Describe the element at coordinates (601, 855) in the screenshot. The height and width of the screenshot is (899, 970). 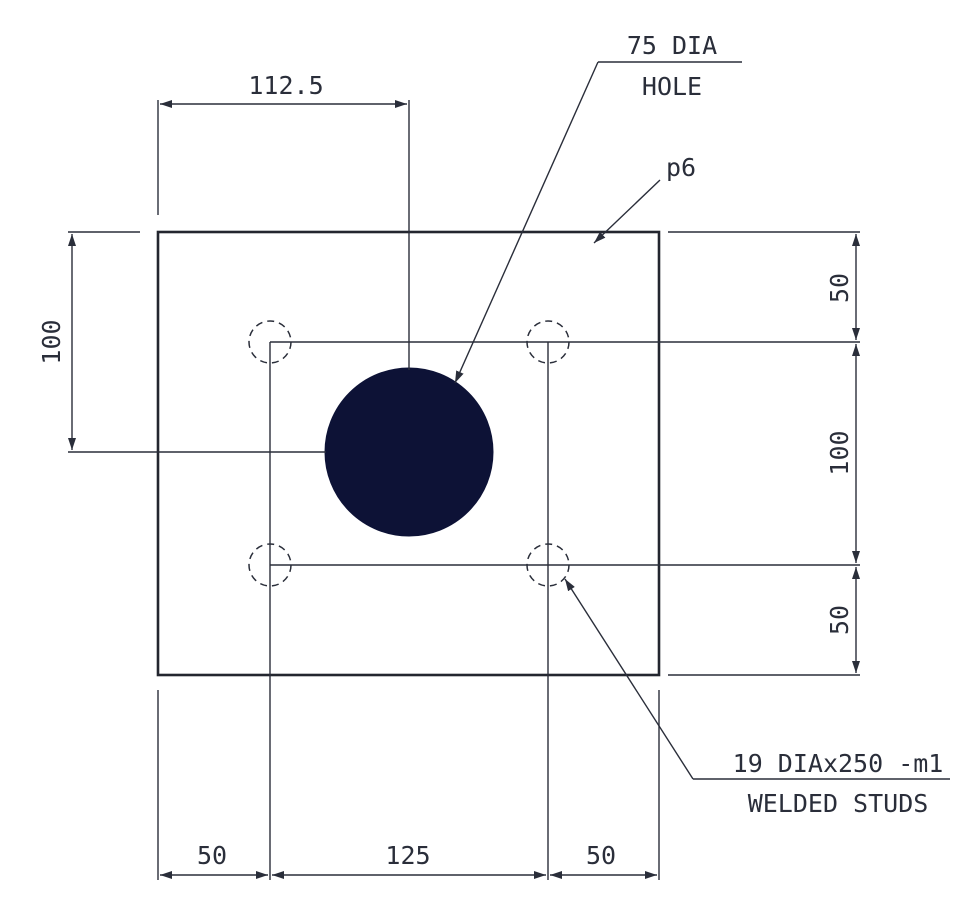
I see `dim-text-bottom-right: 50` at that location.